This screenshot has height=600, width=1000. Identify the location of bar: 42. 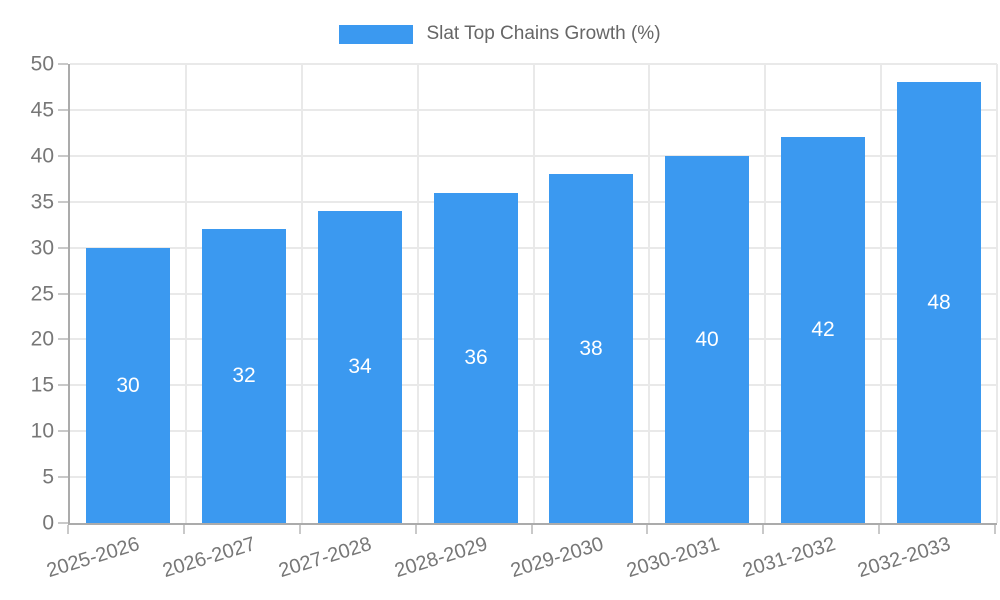
(823, 330).